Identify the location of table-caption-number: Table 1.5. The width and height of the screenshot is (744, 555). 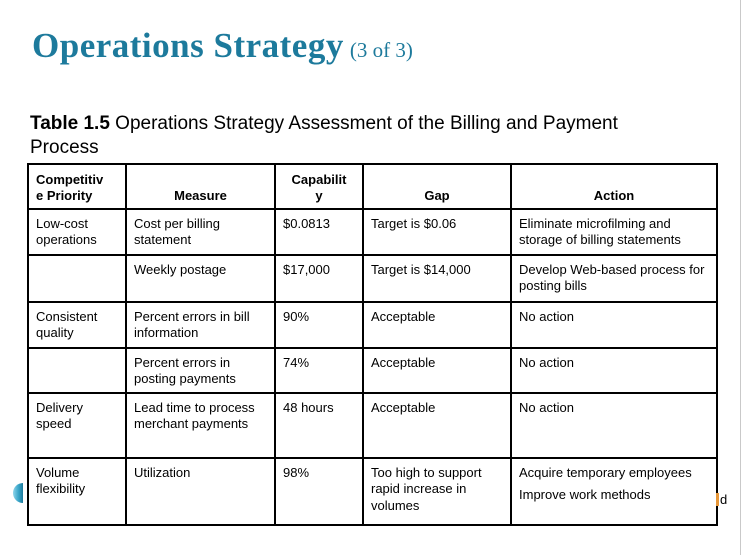
(70, 123).